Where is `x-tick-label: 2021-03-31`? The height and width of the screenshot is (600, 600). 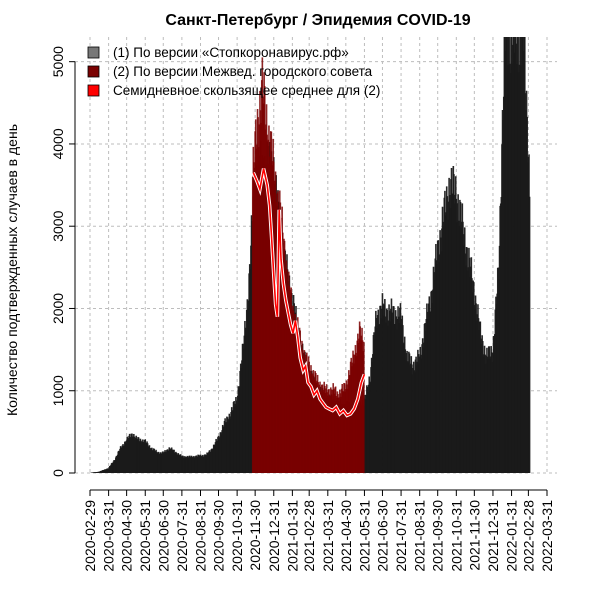
x-tick-label: 2021-03-31 is located at coordinates (328, 536).